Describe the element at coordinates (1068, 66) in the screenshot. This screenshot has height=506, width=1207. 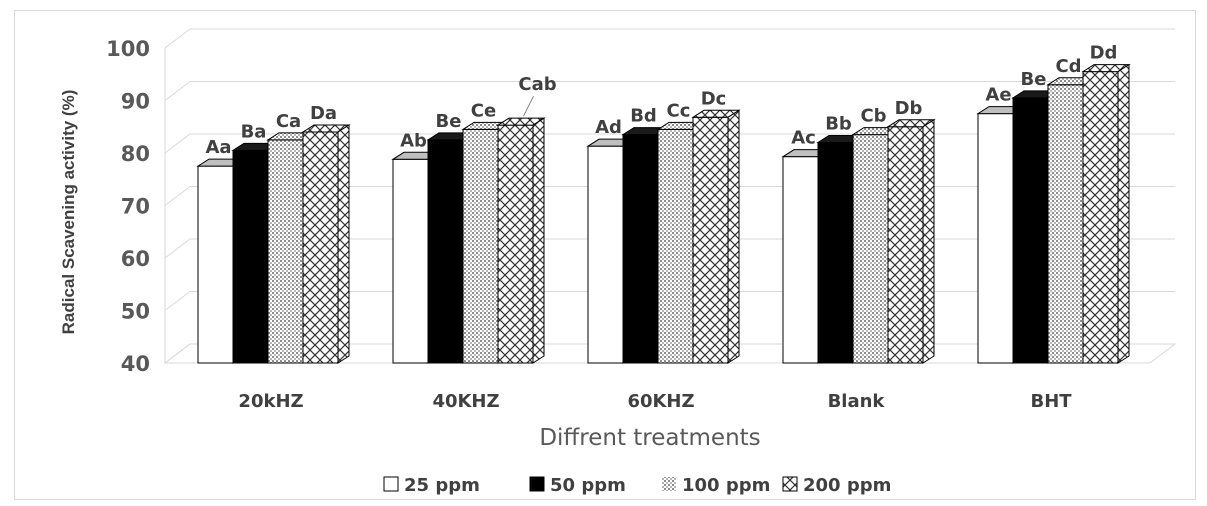
I see `data-label: Cd` at that location.